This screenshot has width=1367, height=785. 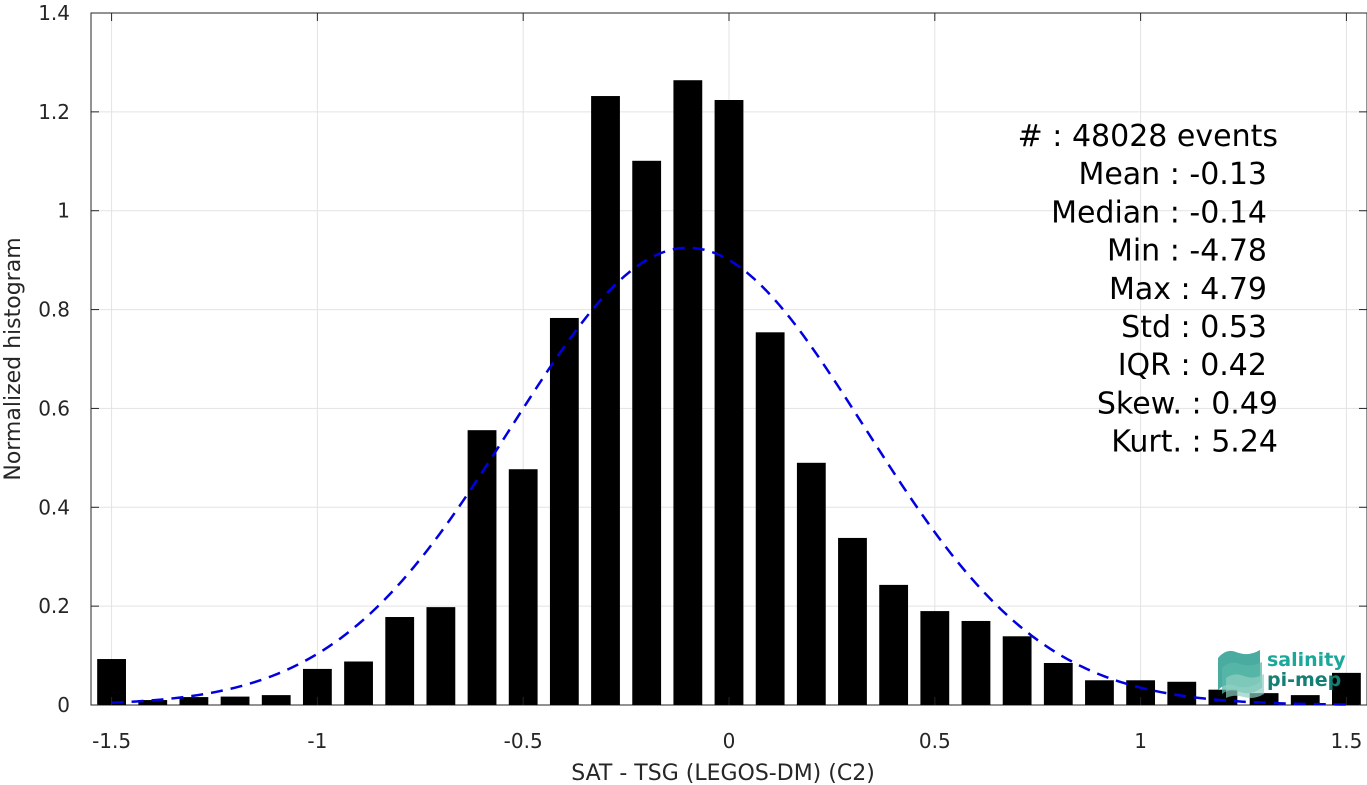 What do you see at coordinates (1304, 680) in the screenshot?
I see `logo-text-pimep: pi-mep` at bounding box center [1304, 680].